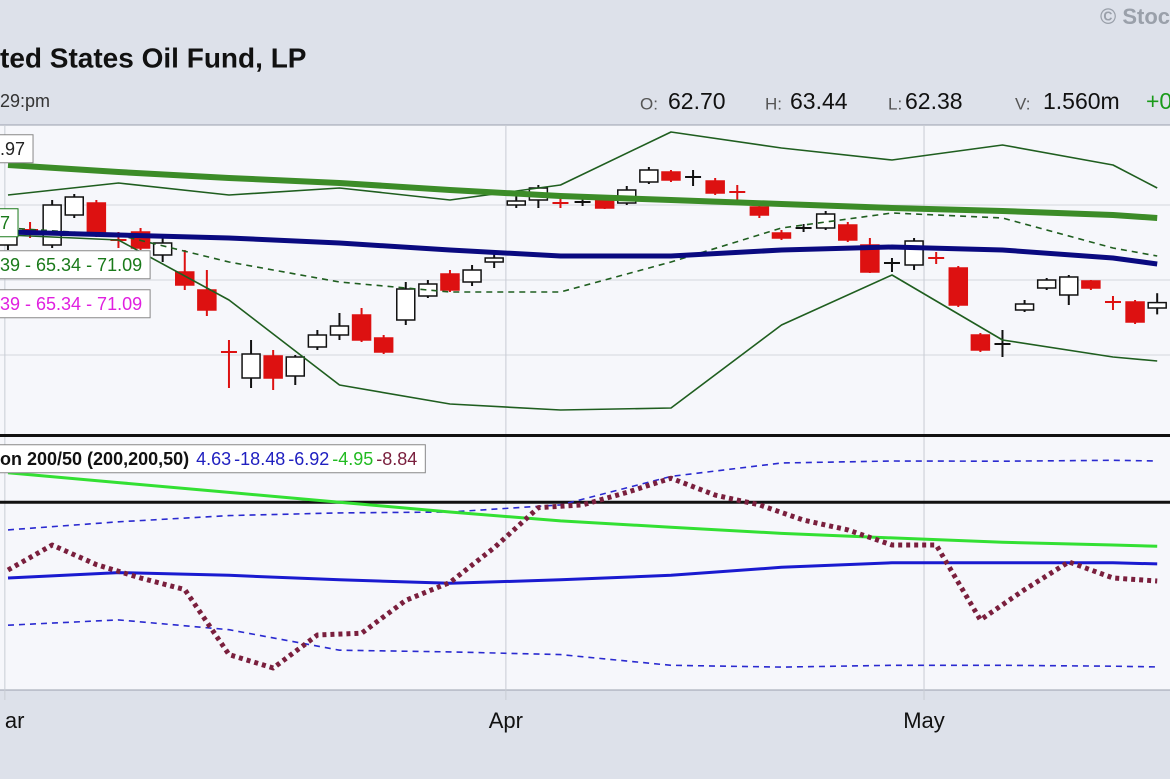 The width and height of the screenshot is (1170, 779). Describe the element at coordinates (25, 101) in the screenshot. I see `timestamp: 29:pm` at that location.